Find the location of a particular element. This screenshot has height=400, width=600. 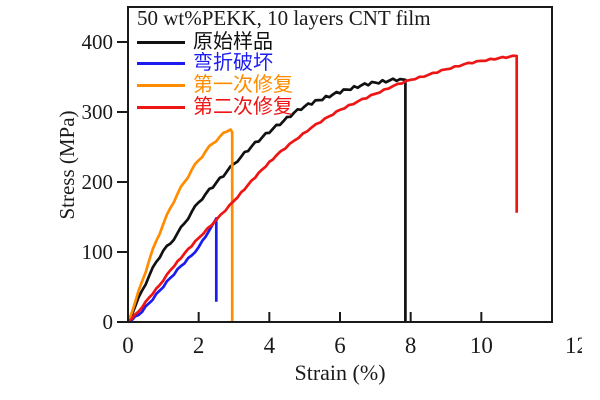

chart-title: 50 wt%PEKK, 10 layers CNT film is located at coordinates (284, 18).